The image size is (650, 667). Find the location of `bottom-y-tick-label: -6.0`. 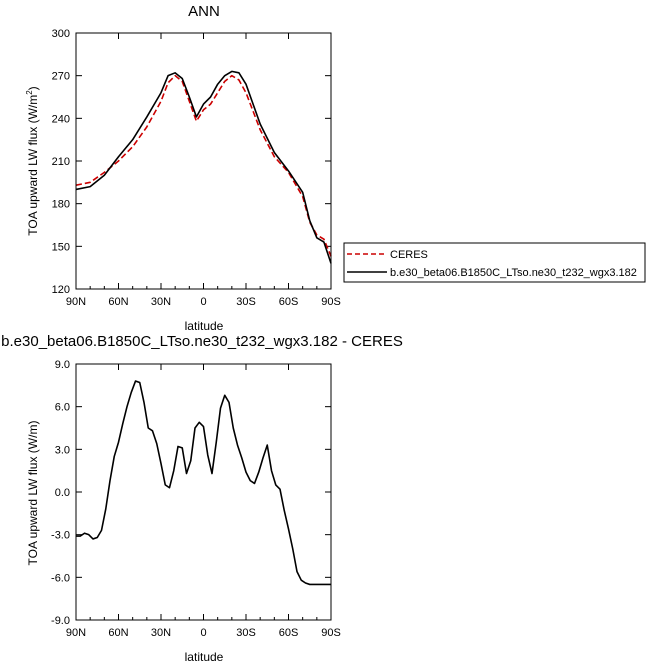

bottom-y-tick-label: -6.0 is located at coordinates (60, 578).